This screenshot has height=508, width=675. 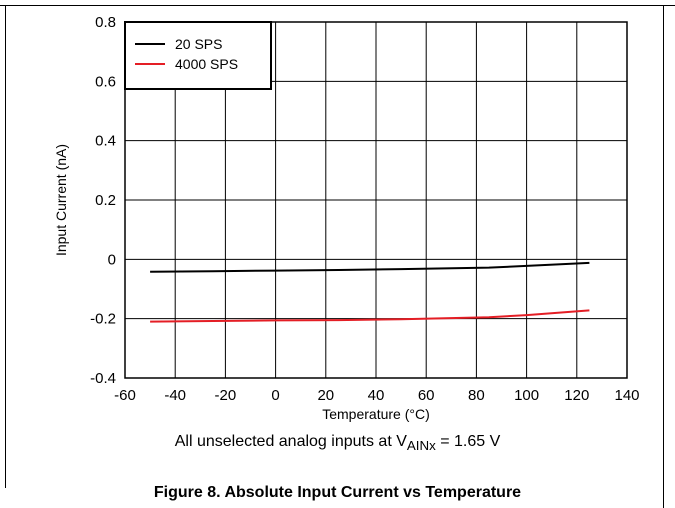 What do you see at coordinates (421, 446) in the screenshot?
I see `condition-subscript: AINx` at bounding box center [421, 446].